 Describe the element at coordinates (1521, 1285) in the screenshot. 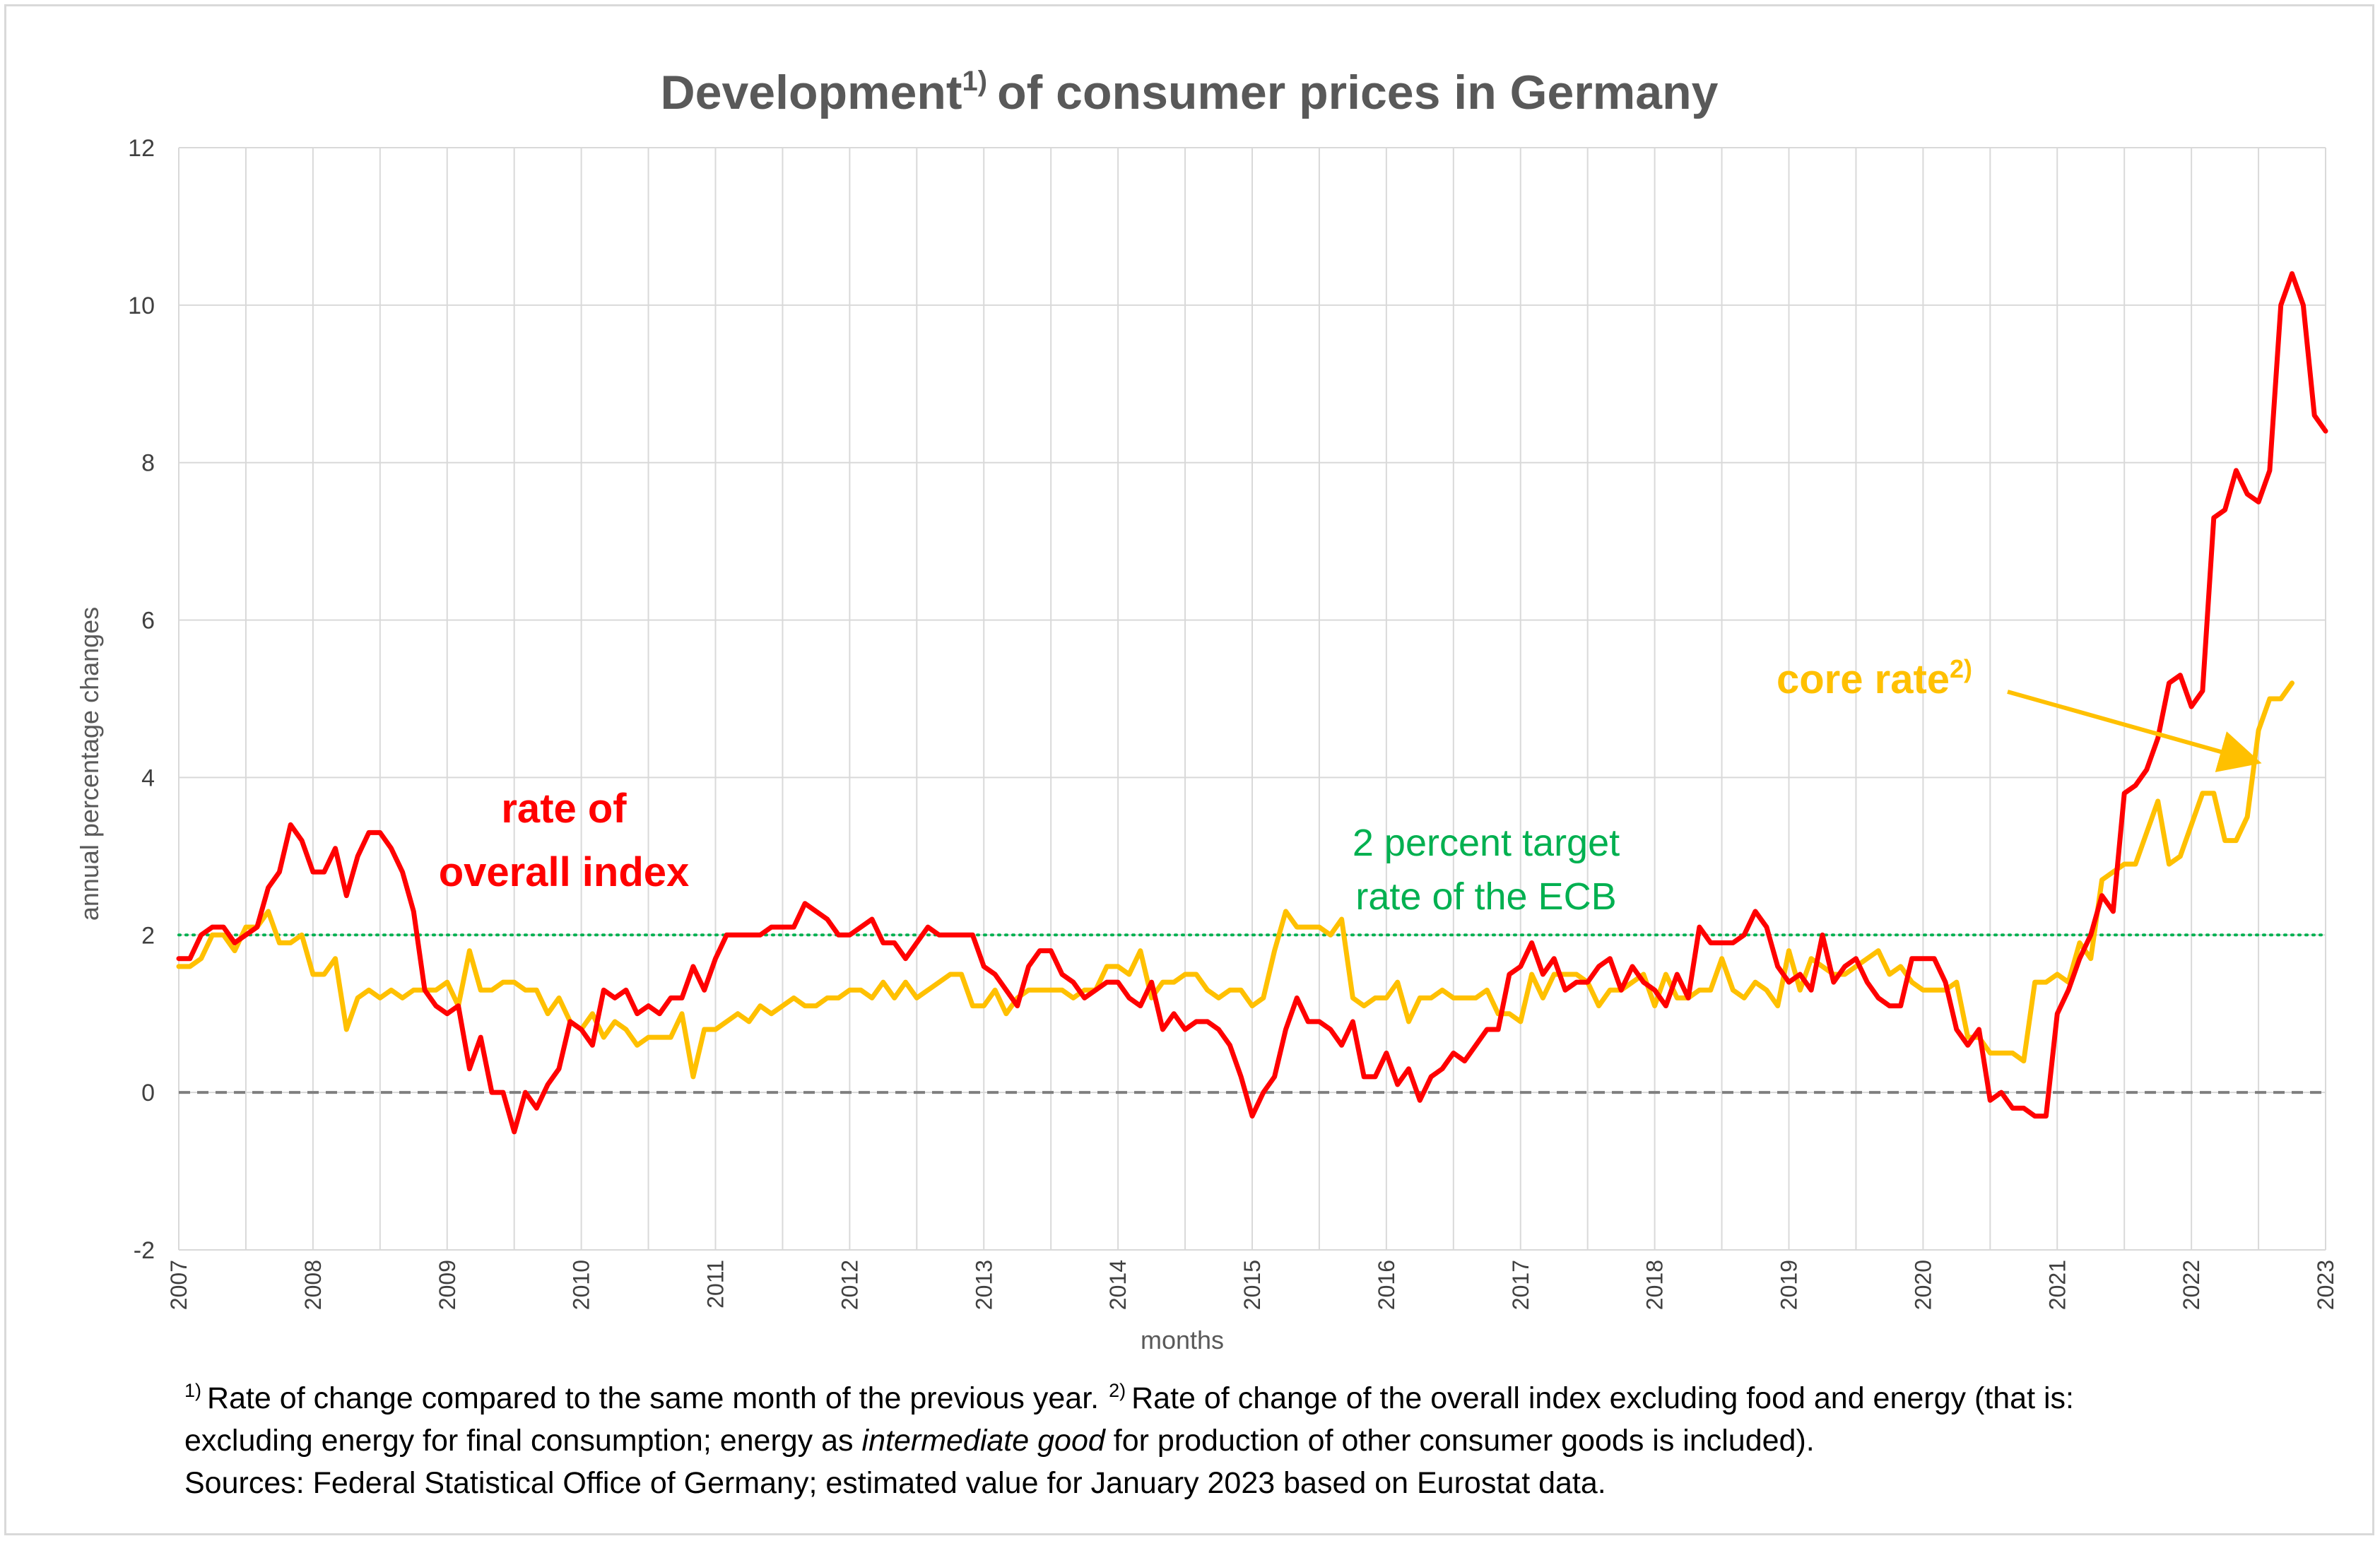

I see `x-tick-label: 2017` at that location.